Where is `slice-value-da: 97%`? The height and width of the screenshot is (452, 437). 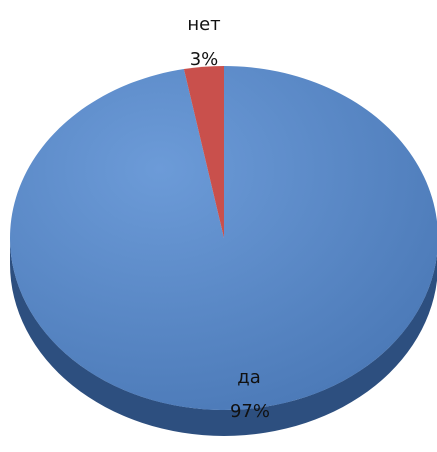 slice-value-da: 97% is located at coordinates (250, 411).